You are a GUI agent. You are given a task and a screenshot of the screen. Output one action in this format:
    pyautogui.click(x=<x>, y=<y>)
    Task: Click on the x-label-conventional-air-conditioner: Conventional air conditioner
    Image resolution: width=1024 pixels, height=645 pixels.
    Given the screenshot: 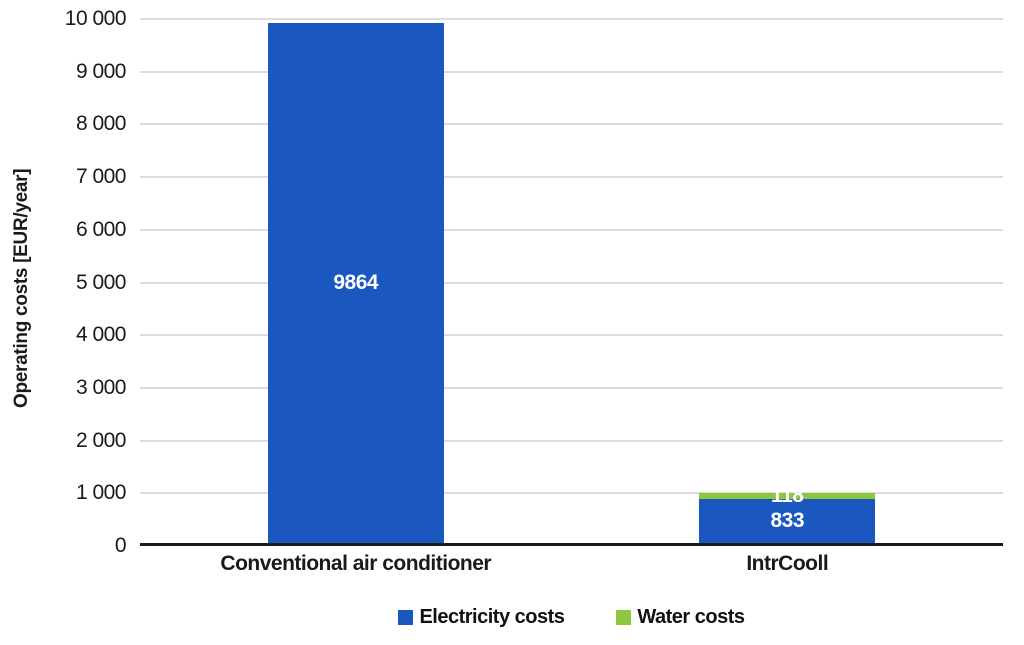 What is the action you would take?
    pyautogui.click(x=356, y=563)
    